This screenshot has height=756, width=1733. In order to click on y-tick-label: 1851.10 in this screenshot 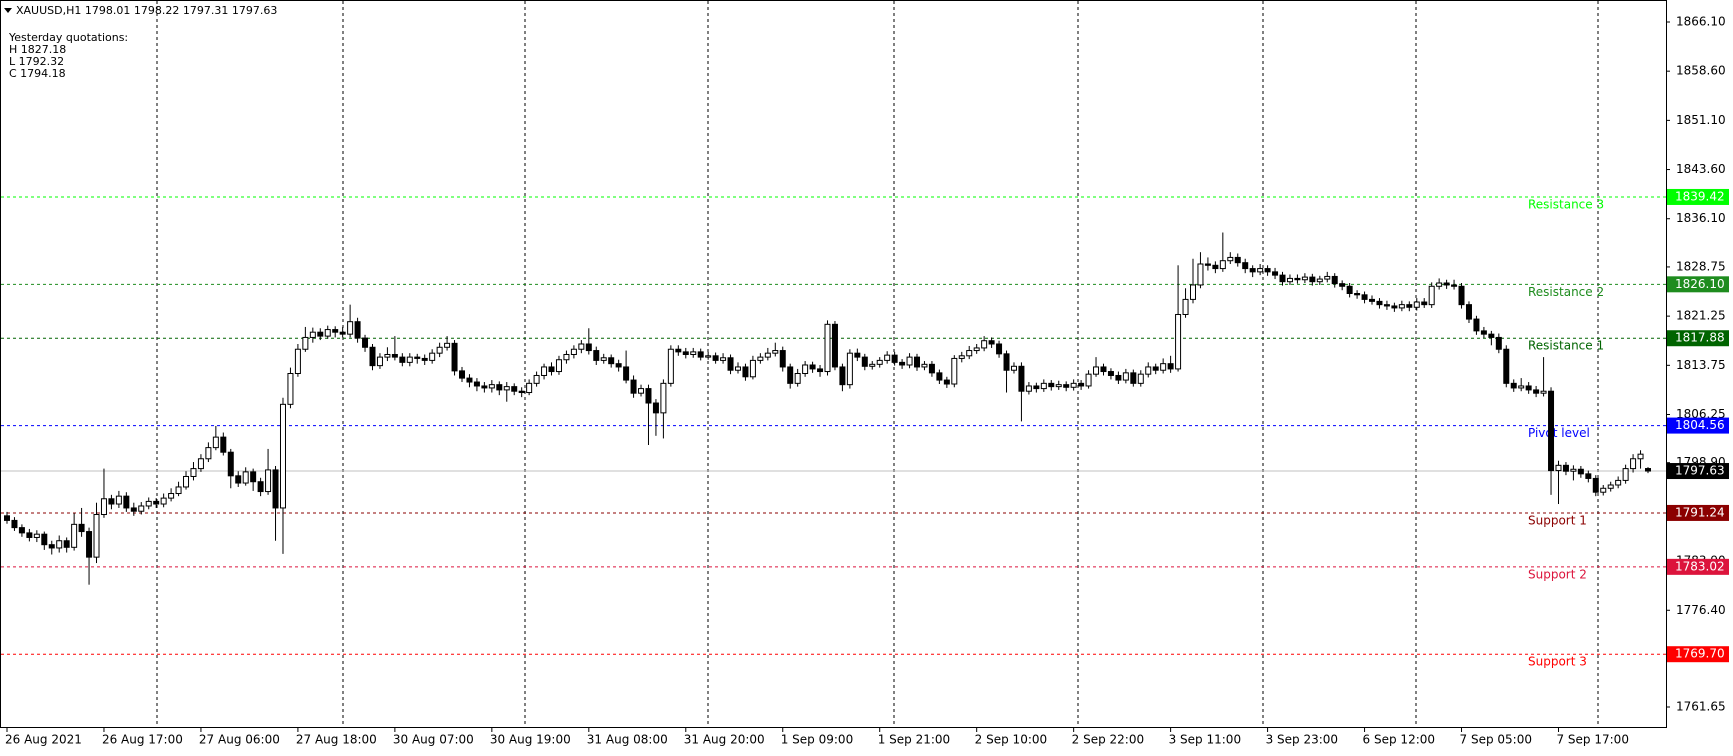, I will do `click(1701, 120)`.